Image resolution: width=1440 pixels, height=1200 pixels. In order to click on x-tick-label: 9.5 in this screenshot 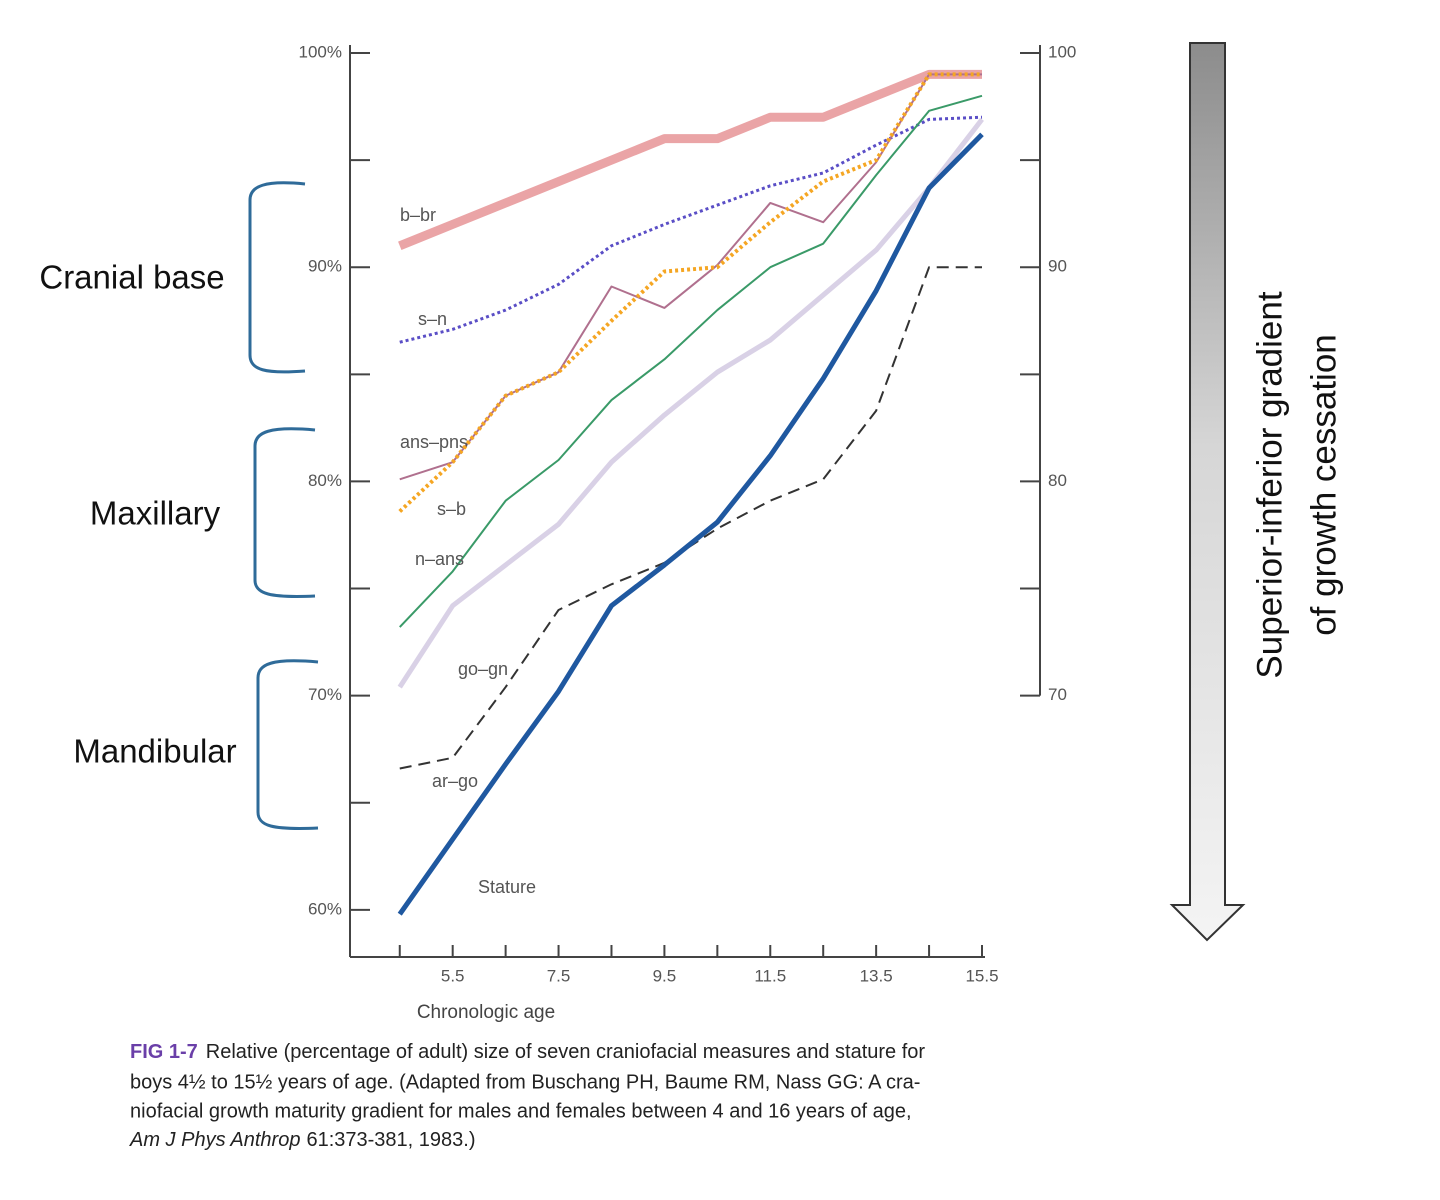, I will do `click(665, 975)`.